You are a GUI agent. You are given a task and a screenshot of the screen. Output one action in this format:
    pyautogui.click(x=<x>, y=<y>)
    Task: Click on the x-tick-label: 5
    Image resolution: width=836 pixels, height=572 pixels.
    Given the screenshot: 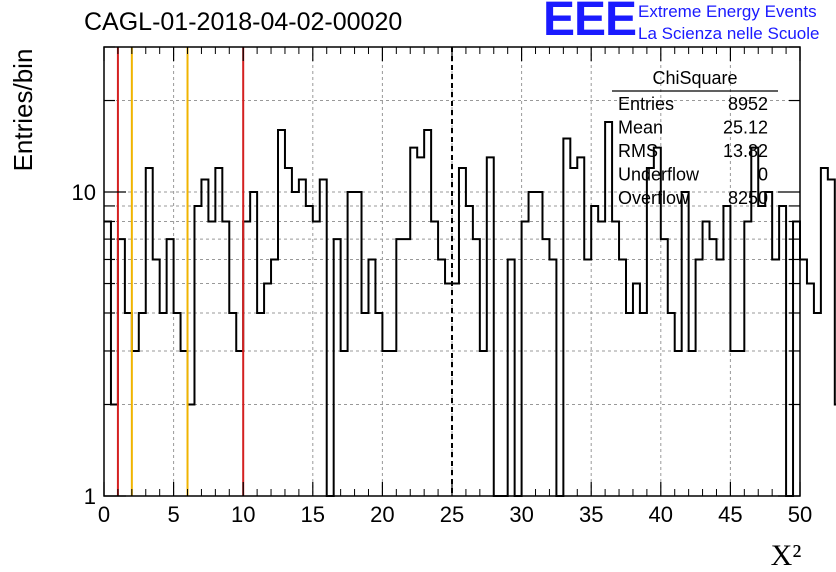 What is the action you would take?
    pyautogui.click(x=173, y=514)
    